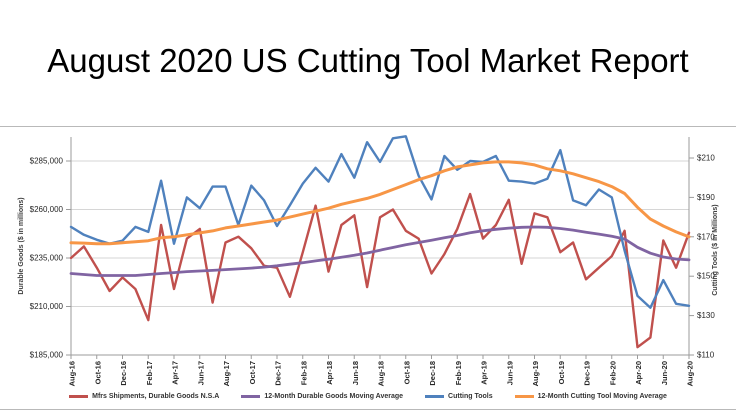  I want to click on x-axis-tick-label: Aug-16, so click(72, 373).